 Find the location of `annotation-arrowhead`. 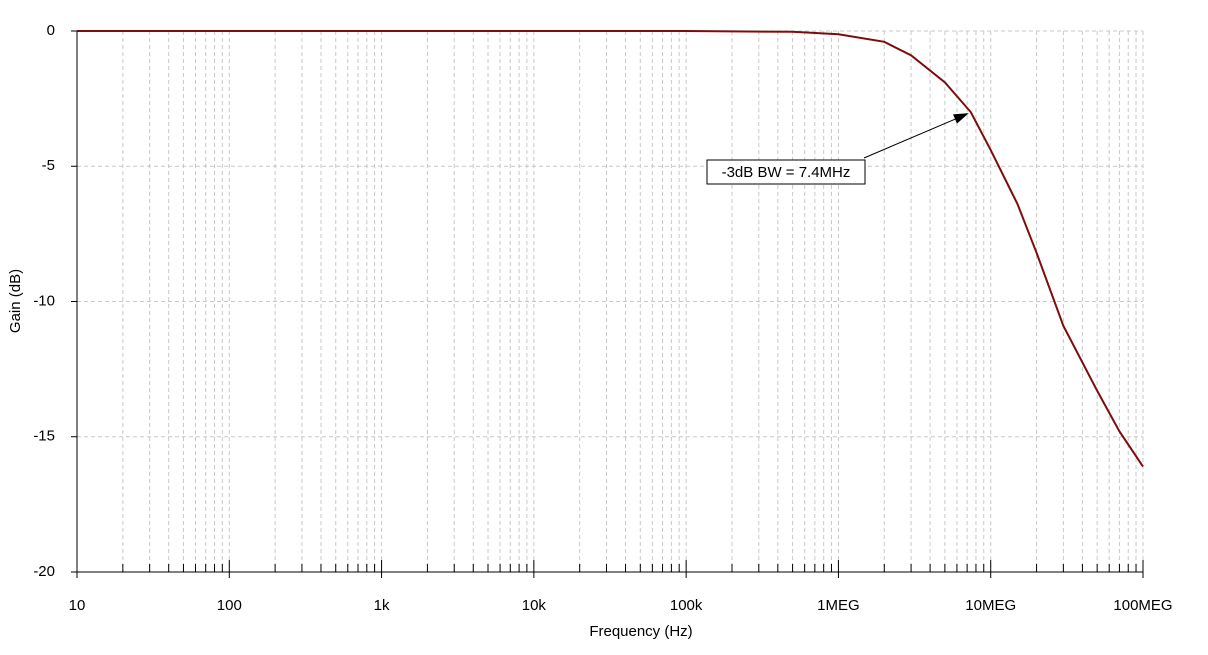

annotation-arrowhead is located at coordinates (961, 118).